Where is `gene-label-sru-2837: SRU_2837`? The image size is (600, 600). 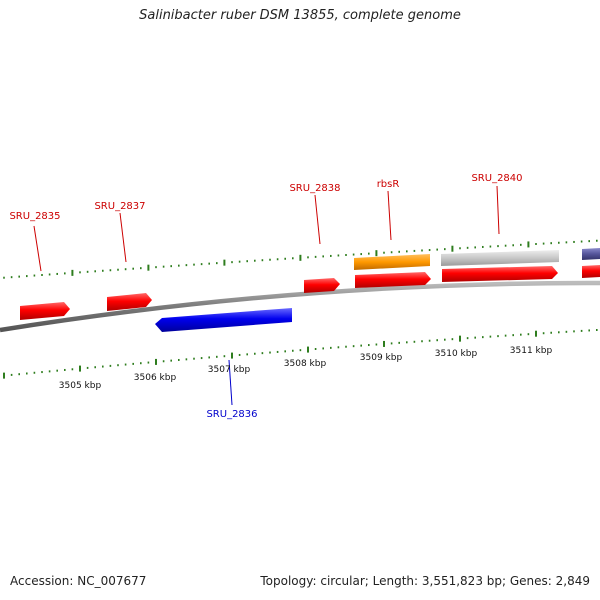 gene-label-sru-2837: SRU_2837 is located at coordinates (119, 206).